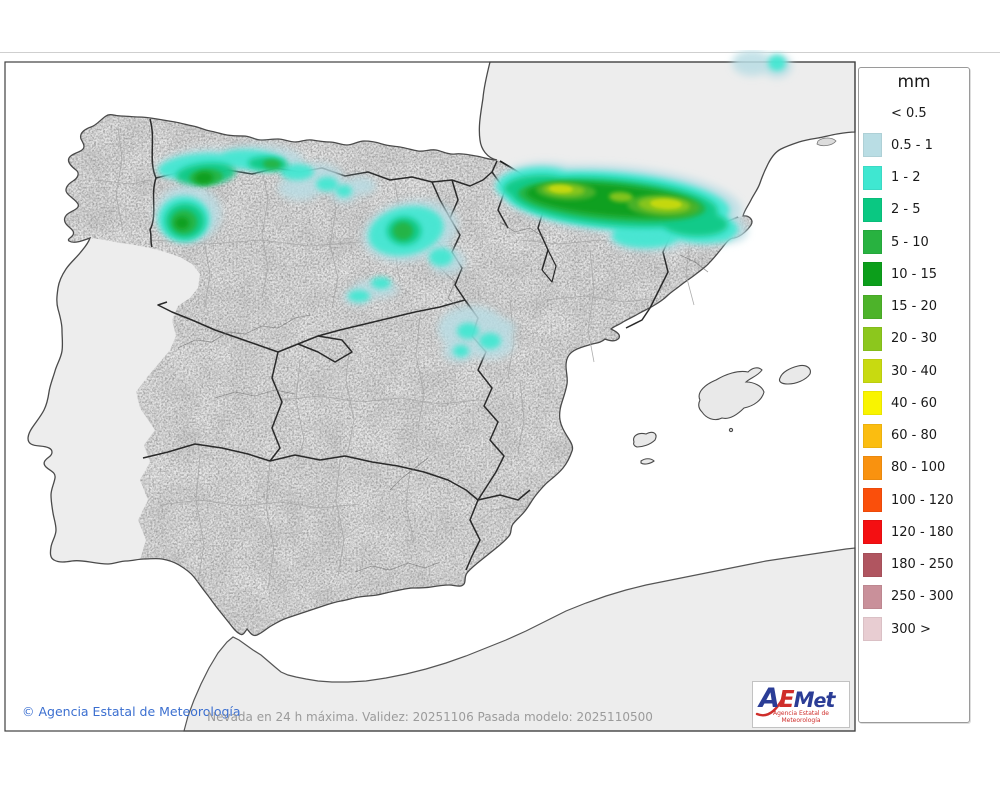 The width and height of the screenshot is (1000, 790). I want to click on legend-row: 20 - 30, so click(914, 339).